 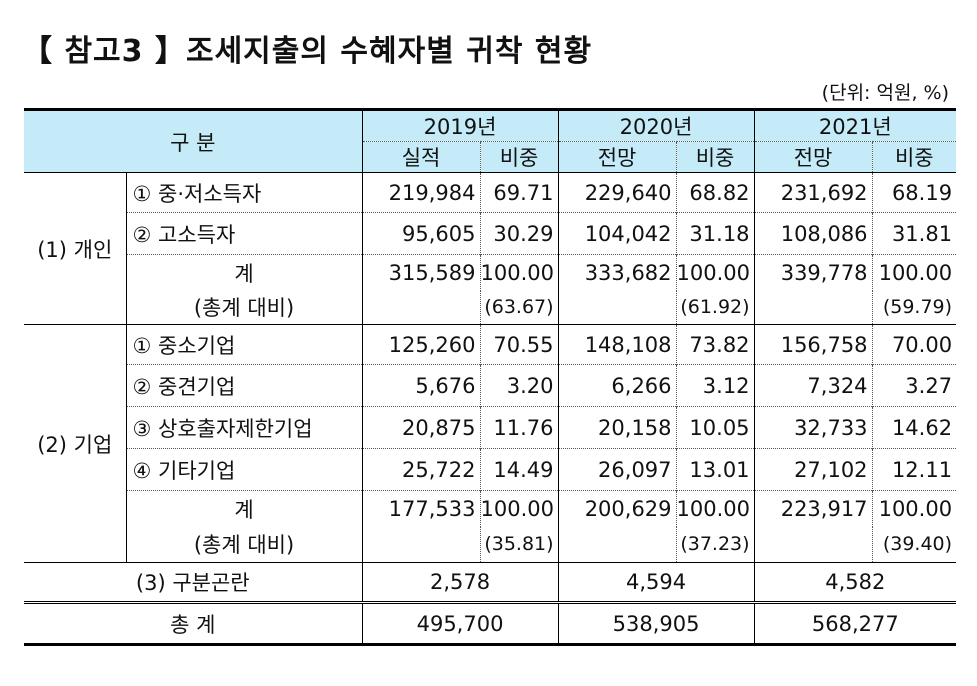 I want to click on cell: 27,102, so click(x=813, y=469).